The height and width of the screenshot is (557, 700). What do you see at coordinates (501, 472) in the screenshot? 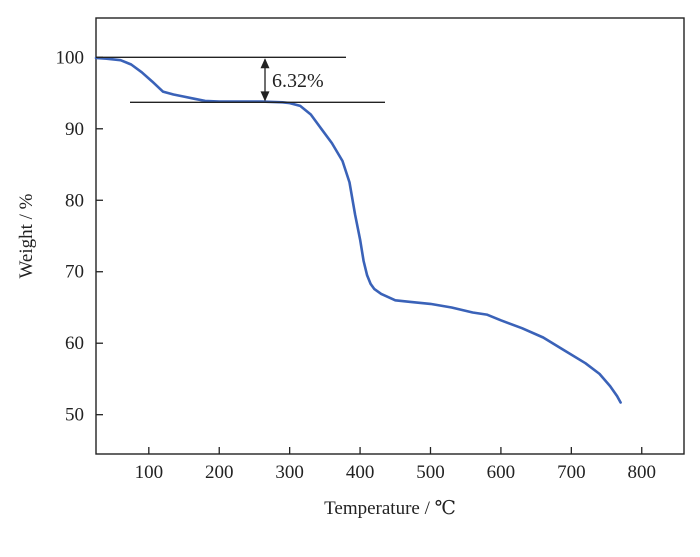
I see `x-tick-label: 600` at bounding box center [501, 472].